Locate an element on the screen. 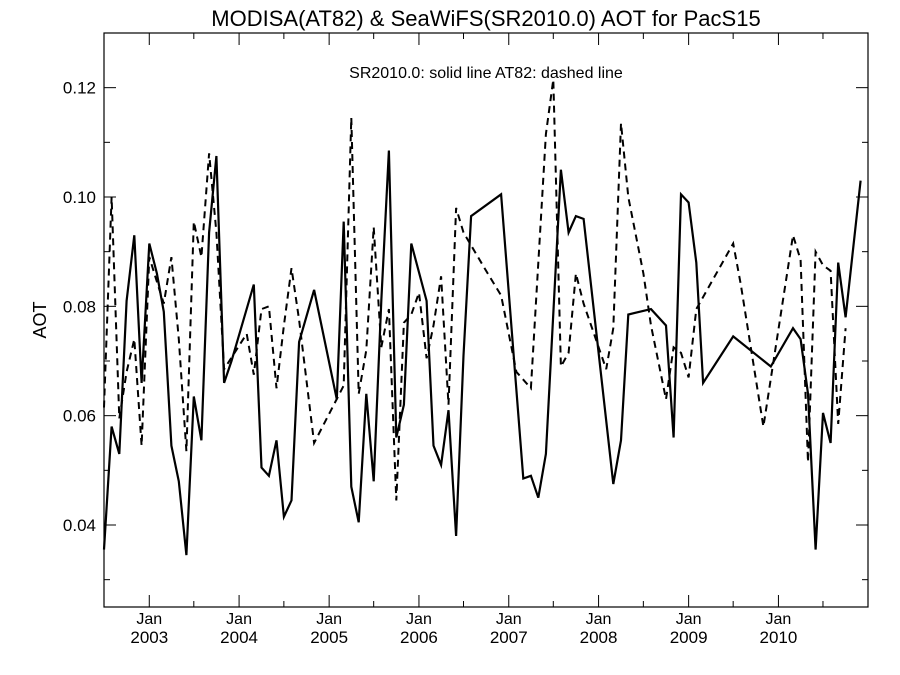 The image size is (900, 675). x-tick-year-label: 2008 is located at coordinates (599, 637).